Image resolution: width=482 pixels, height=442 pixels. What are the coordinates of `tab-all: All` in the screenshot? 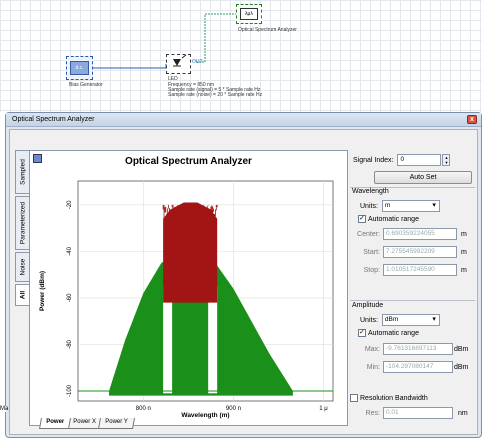 It's located at (22, 295).